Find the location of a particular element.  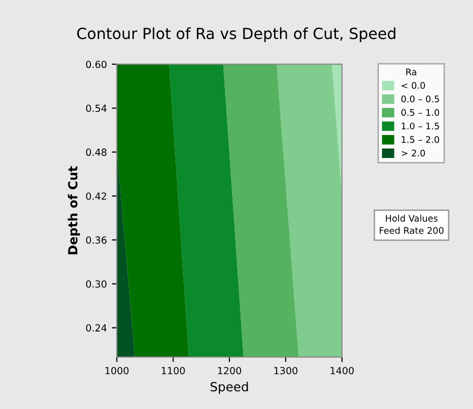

x-axis-title: Speed is located at coordinates (229, 388).